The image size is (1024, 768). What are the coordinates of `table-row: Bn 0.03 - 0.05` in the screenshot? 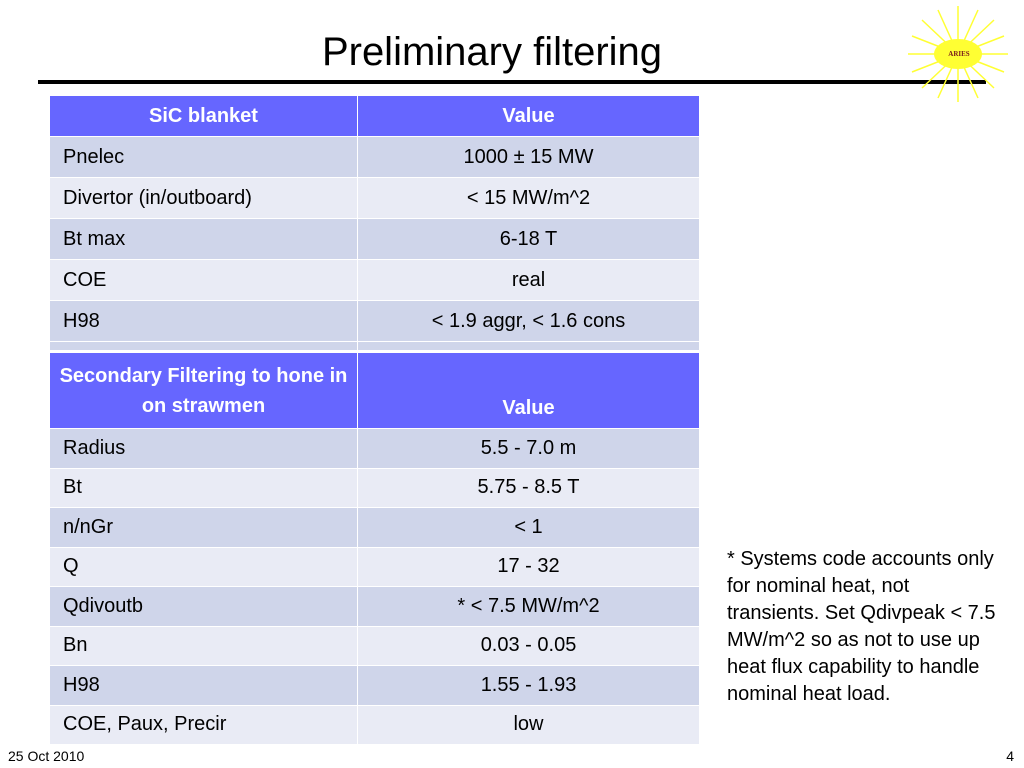 It's located at (374, 645).